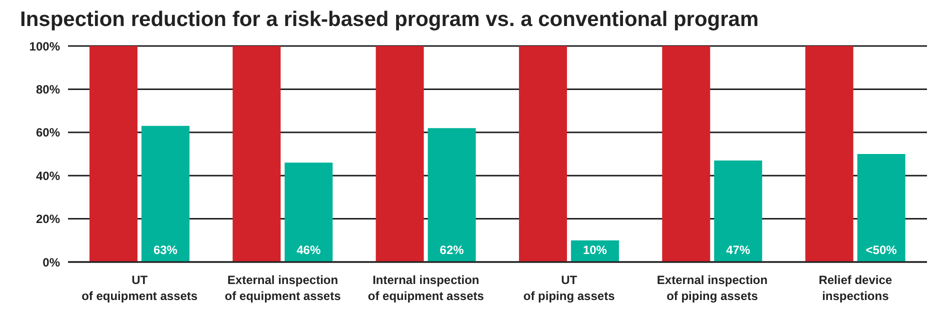  Describe the element at coordinates (389, 20) in the screenshot. I see `chart-title: Inspection reduction for a risk-based program vs. a conventional program` at that location.